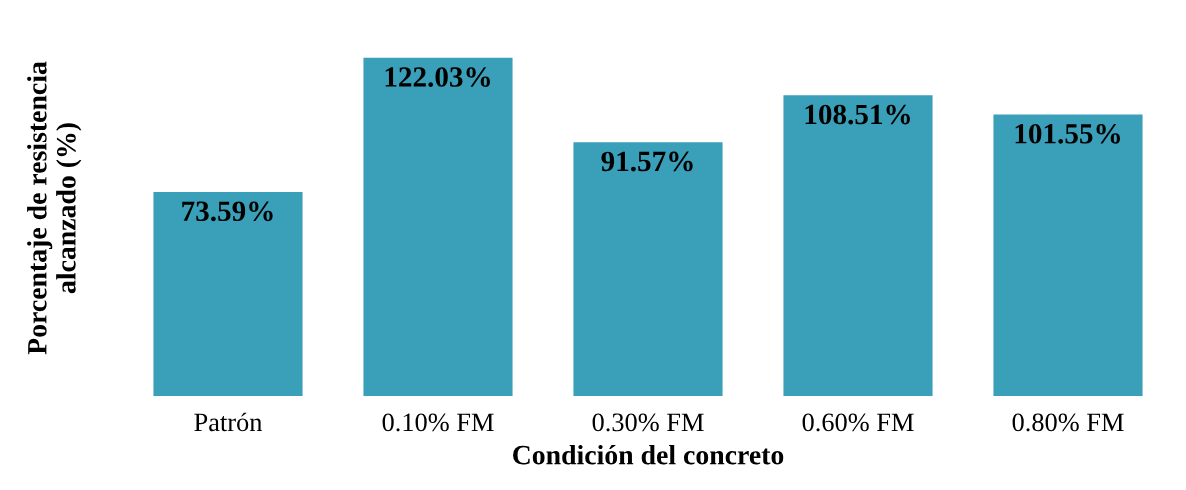 The width and height of the screenshot is (1186, 490). I want to click on x-axis-title: Condición del concreto, so click(648, 454).